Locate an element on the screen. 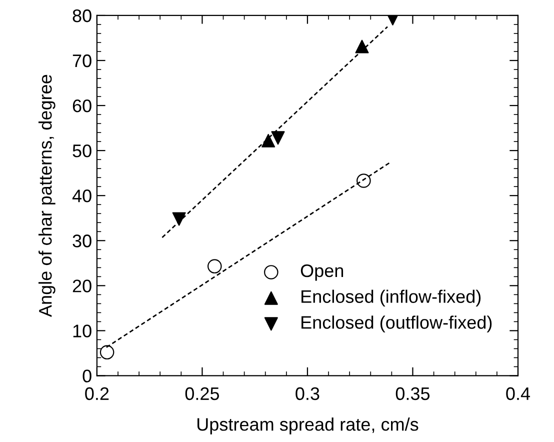 The image size is (554, 442). y-tick-label: 50 is located at coordinates (82, 151).